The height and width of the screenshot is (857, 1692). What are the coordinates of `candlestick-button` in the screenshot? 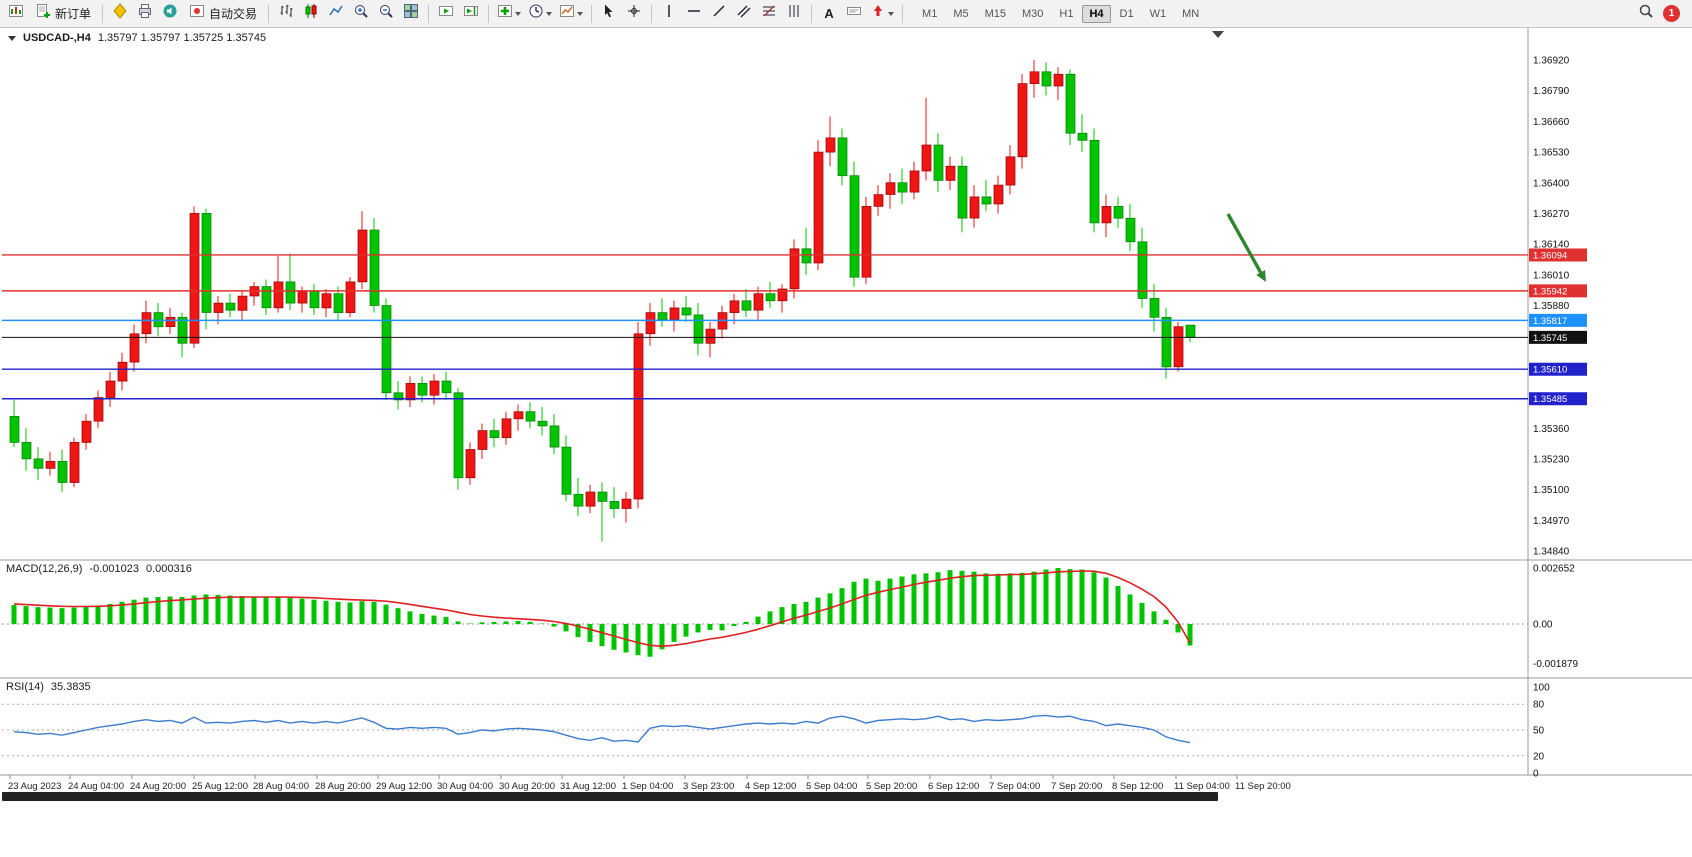 It's located at (311, 14).